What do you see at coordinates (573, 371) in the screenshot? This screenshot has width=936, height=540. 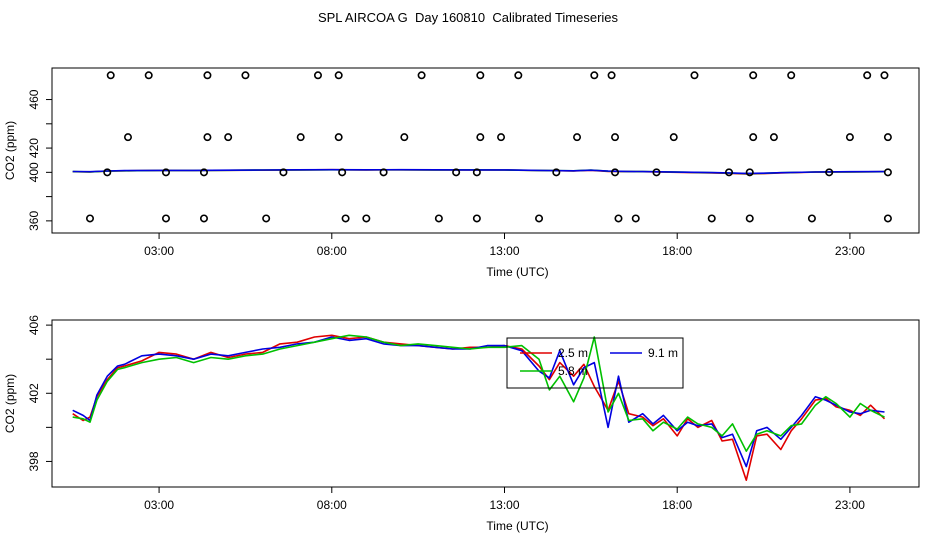 I see `legend-label: 5.8 m` at bounding box center [573, 371].